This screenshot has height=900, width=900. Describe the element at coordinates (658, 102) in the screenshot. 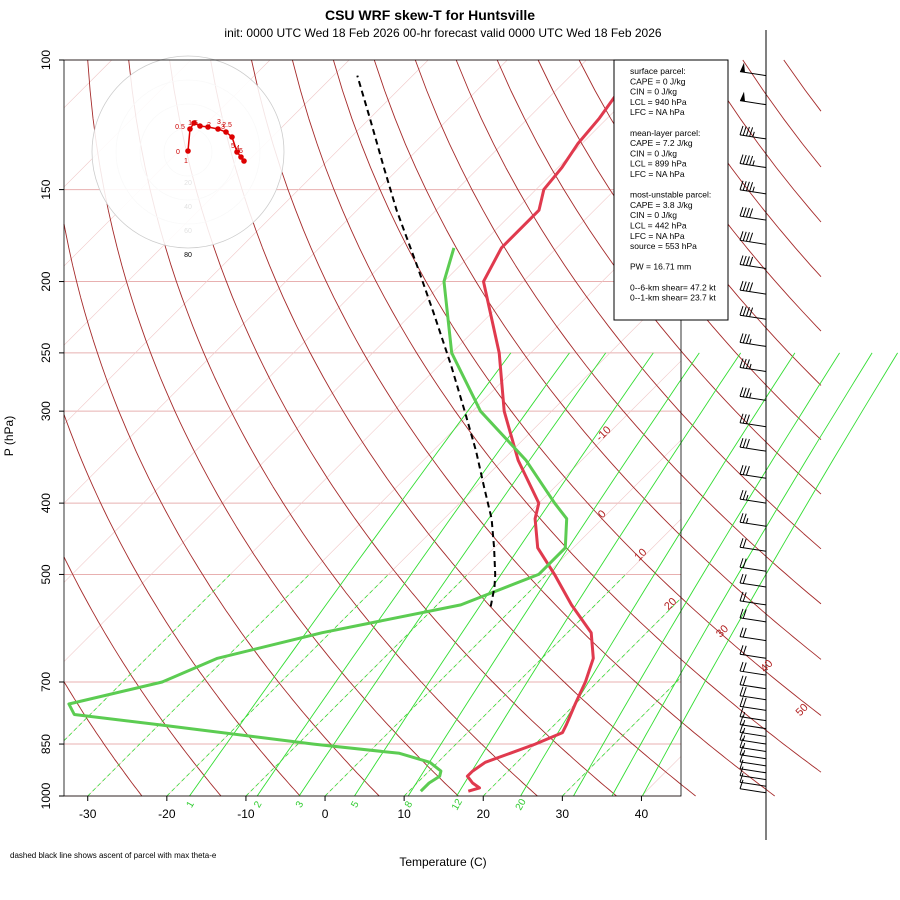

I see `info-line: LCL = 940 hPa` at that location.